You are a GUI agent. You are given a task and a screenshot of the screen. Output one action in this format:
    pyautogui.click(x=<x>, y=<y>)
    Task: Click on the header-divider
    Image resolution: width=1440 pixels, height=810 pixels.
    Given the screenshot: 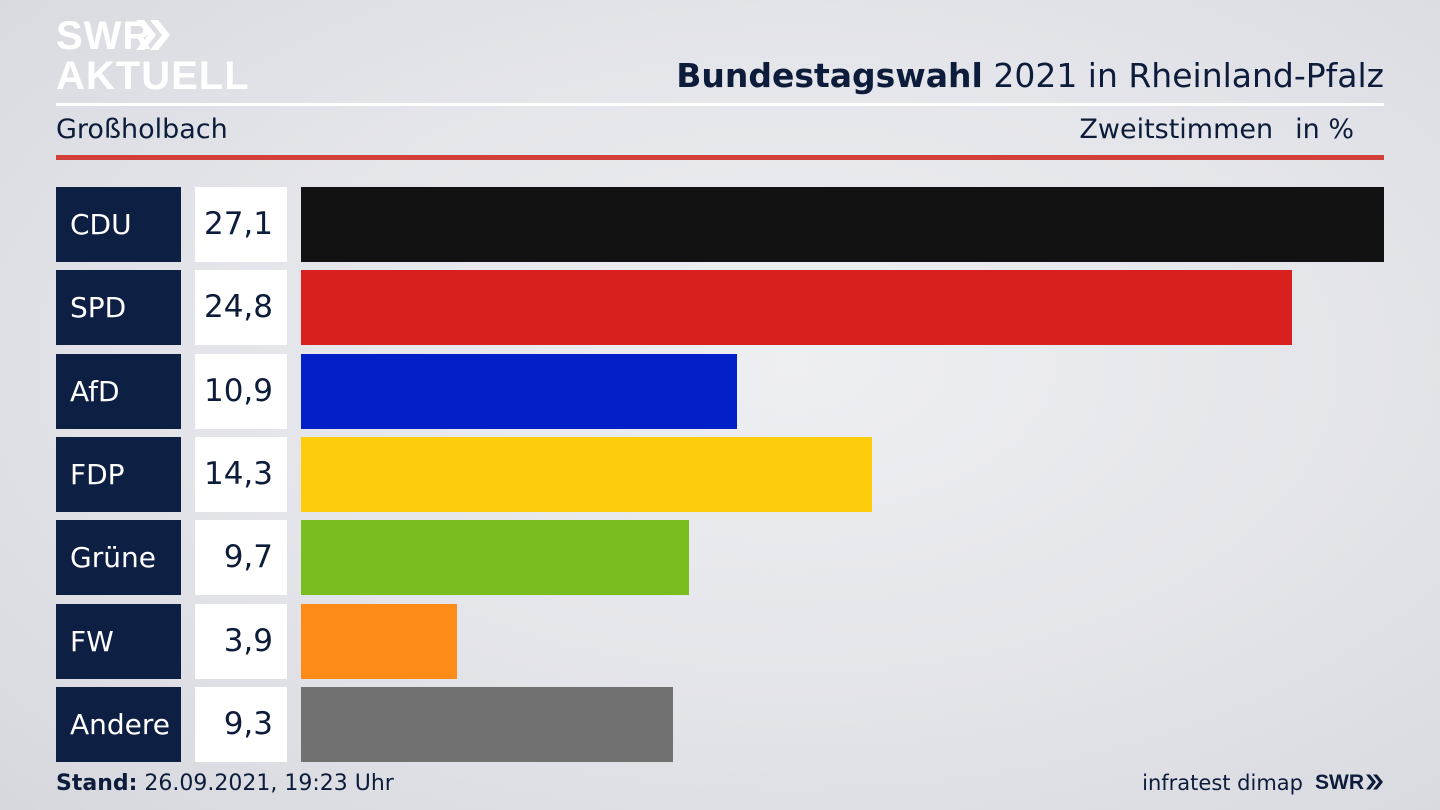 What is the action you would take?
    pyautogui.click(x=720, y=104)
    